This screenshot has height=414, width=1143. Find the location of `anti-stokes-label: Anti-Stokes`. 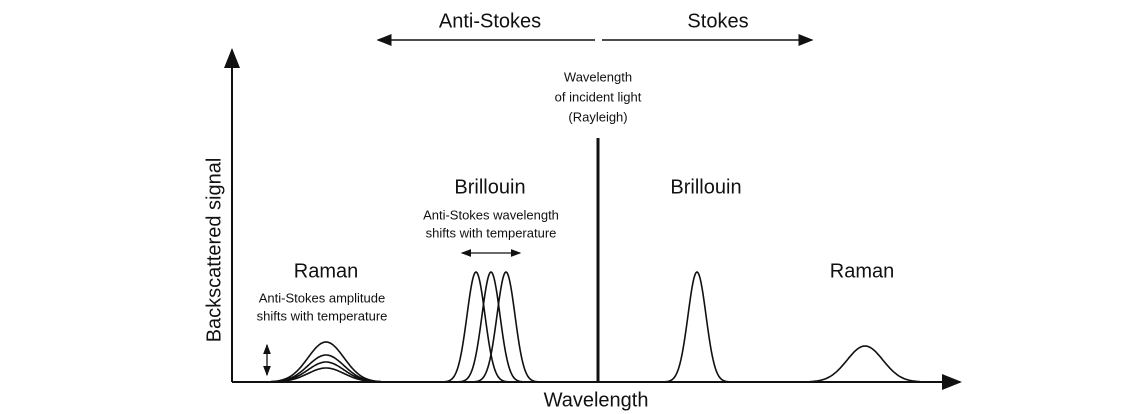

anti-stokes-label: Anti-Stokes is located at coordinates (490, 21).